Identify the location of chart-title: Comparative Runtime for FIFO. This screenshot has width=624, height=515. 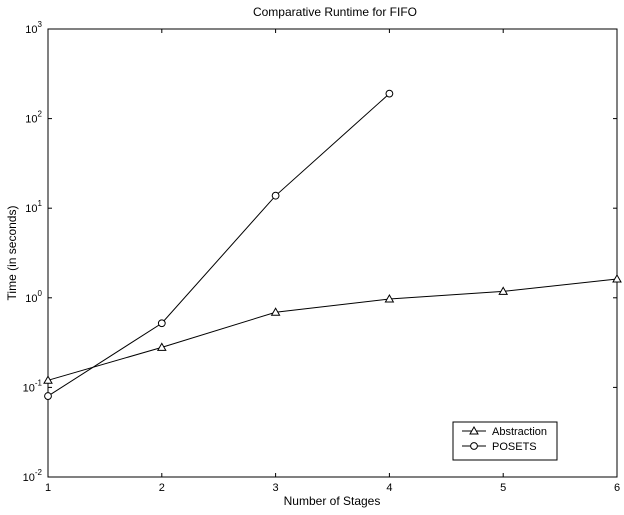
(335, 12).